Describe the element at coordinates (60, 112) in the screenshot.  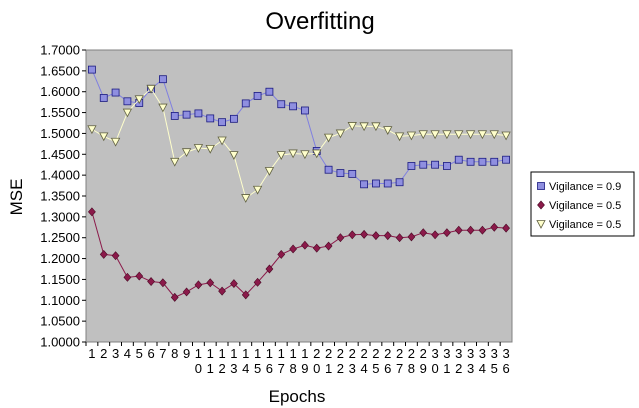
I see `y-tick-label: 1.5500` at that location.